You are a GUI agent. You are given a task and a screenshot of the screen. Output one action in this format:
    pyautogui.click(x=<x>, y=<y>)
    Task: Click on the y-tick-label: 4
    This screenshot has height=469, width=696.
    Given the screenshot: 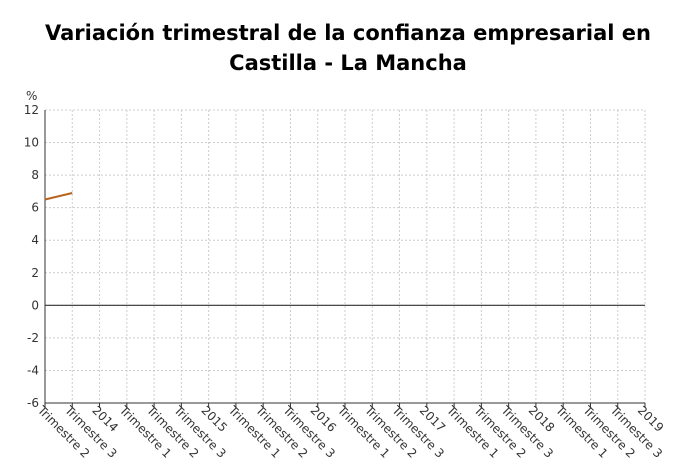 What is the action you would take?
    pyautogui.click(x=35, y=240)
    